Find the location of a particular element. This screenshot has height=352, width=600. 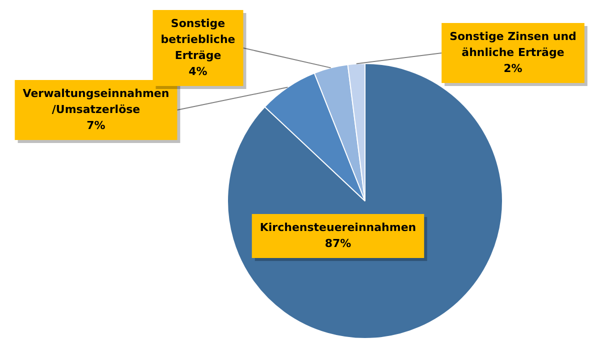

slice-label: Sonstige Zinsen und ähnliche Erträge is located at coordinates (513, 44).